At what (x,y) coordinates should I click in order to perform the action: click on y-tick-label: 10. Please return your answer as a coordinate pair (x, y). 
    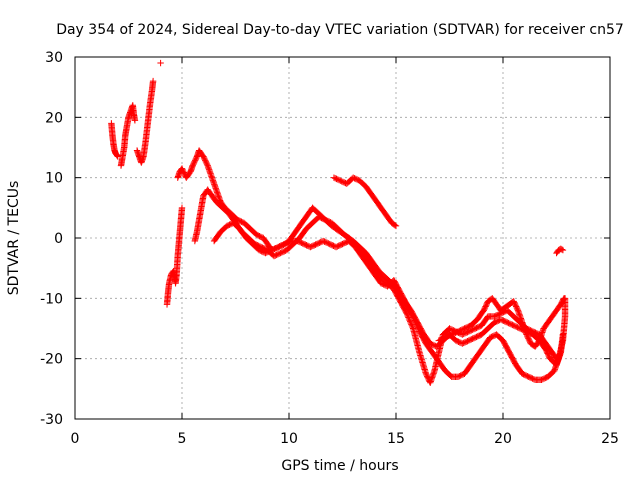
    Looking at the image, I should click on (54, 179).